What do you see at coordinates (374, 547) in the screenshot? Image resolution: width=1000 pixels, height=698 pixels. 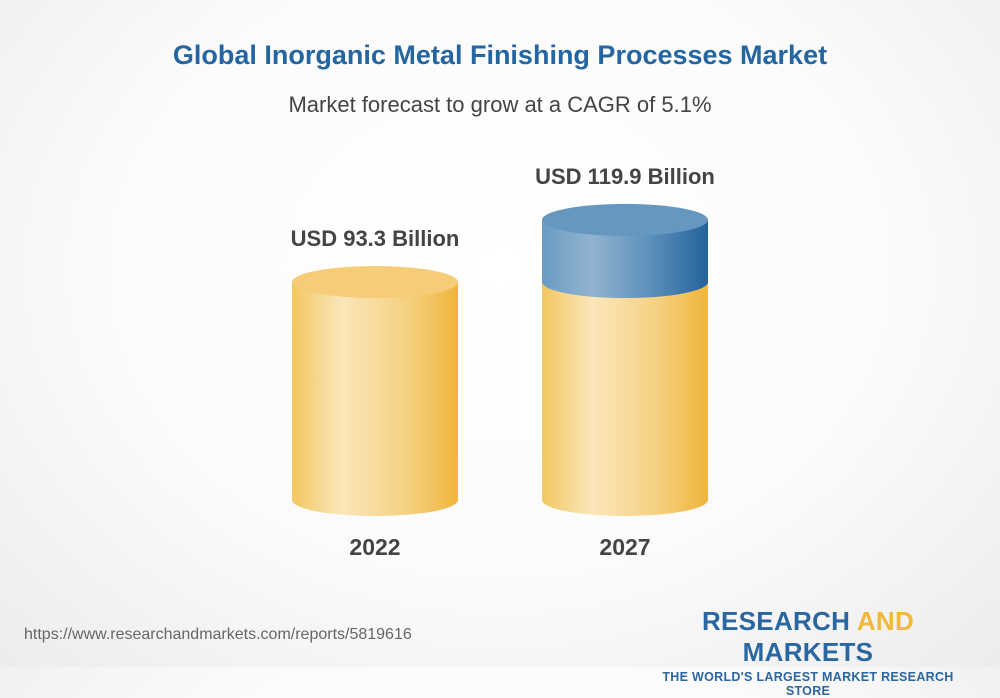 I see `category-label: 2022` at bounding box center [374, 547].